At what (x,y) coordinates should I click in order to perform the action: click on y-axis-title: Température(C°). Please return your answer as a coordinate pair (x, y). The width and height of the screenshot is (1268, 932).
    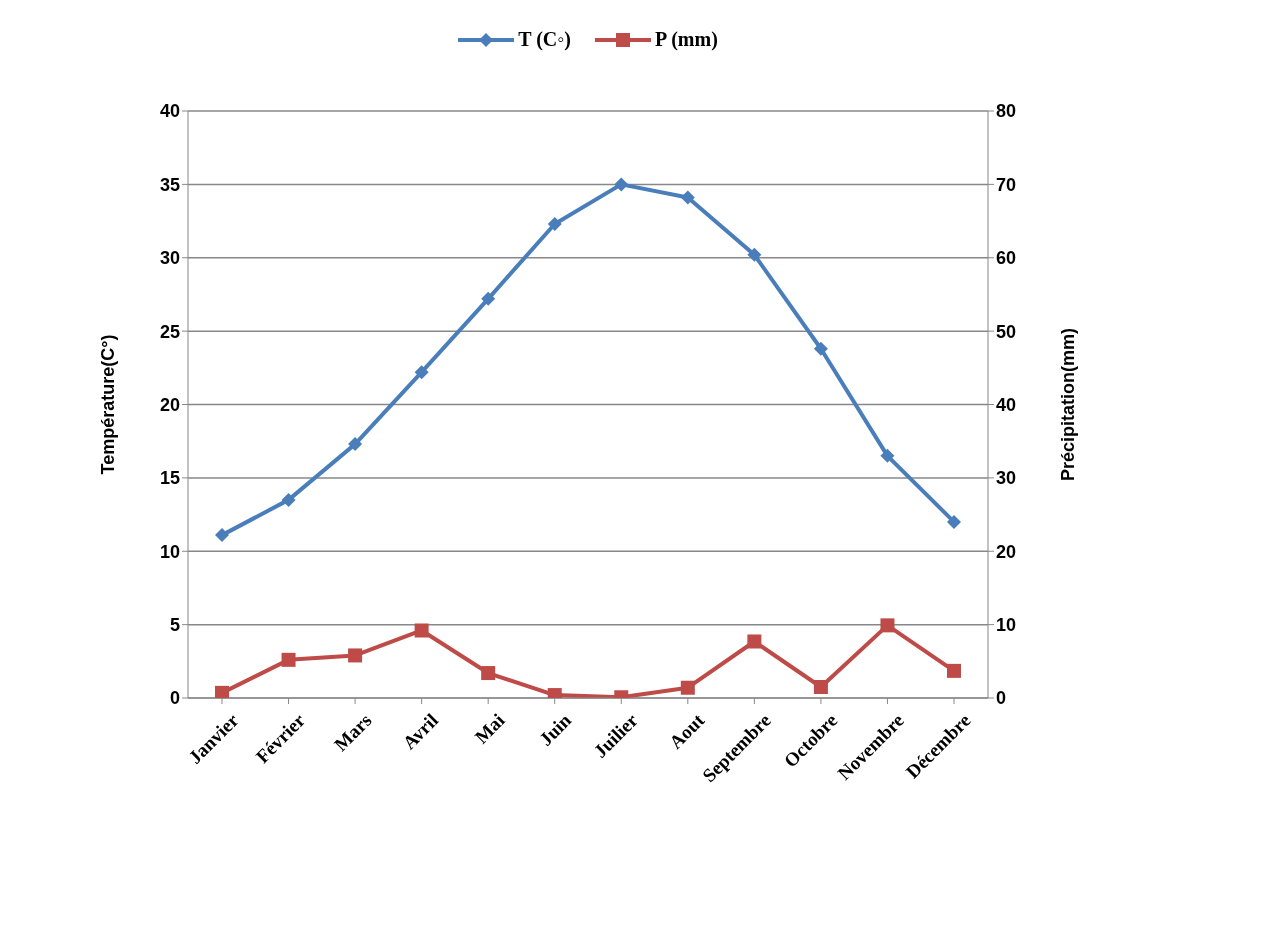
    Looking at the image, I should click on (108, 404).